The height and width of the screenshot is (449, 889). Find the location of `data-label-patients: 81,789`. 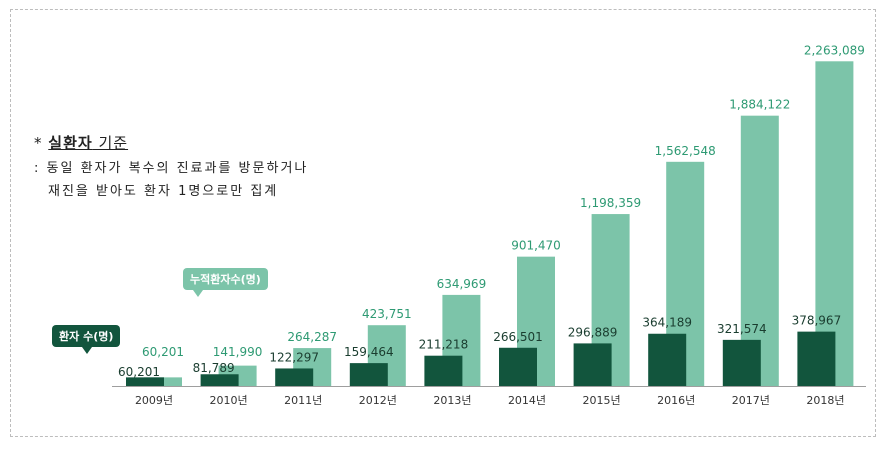

data-label-patients: 81,789 is located at coordinates (214, 368).